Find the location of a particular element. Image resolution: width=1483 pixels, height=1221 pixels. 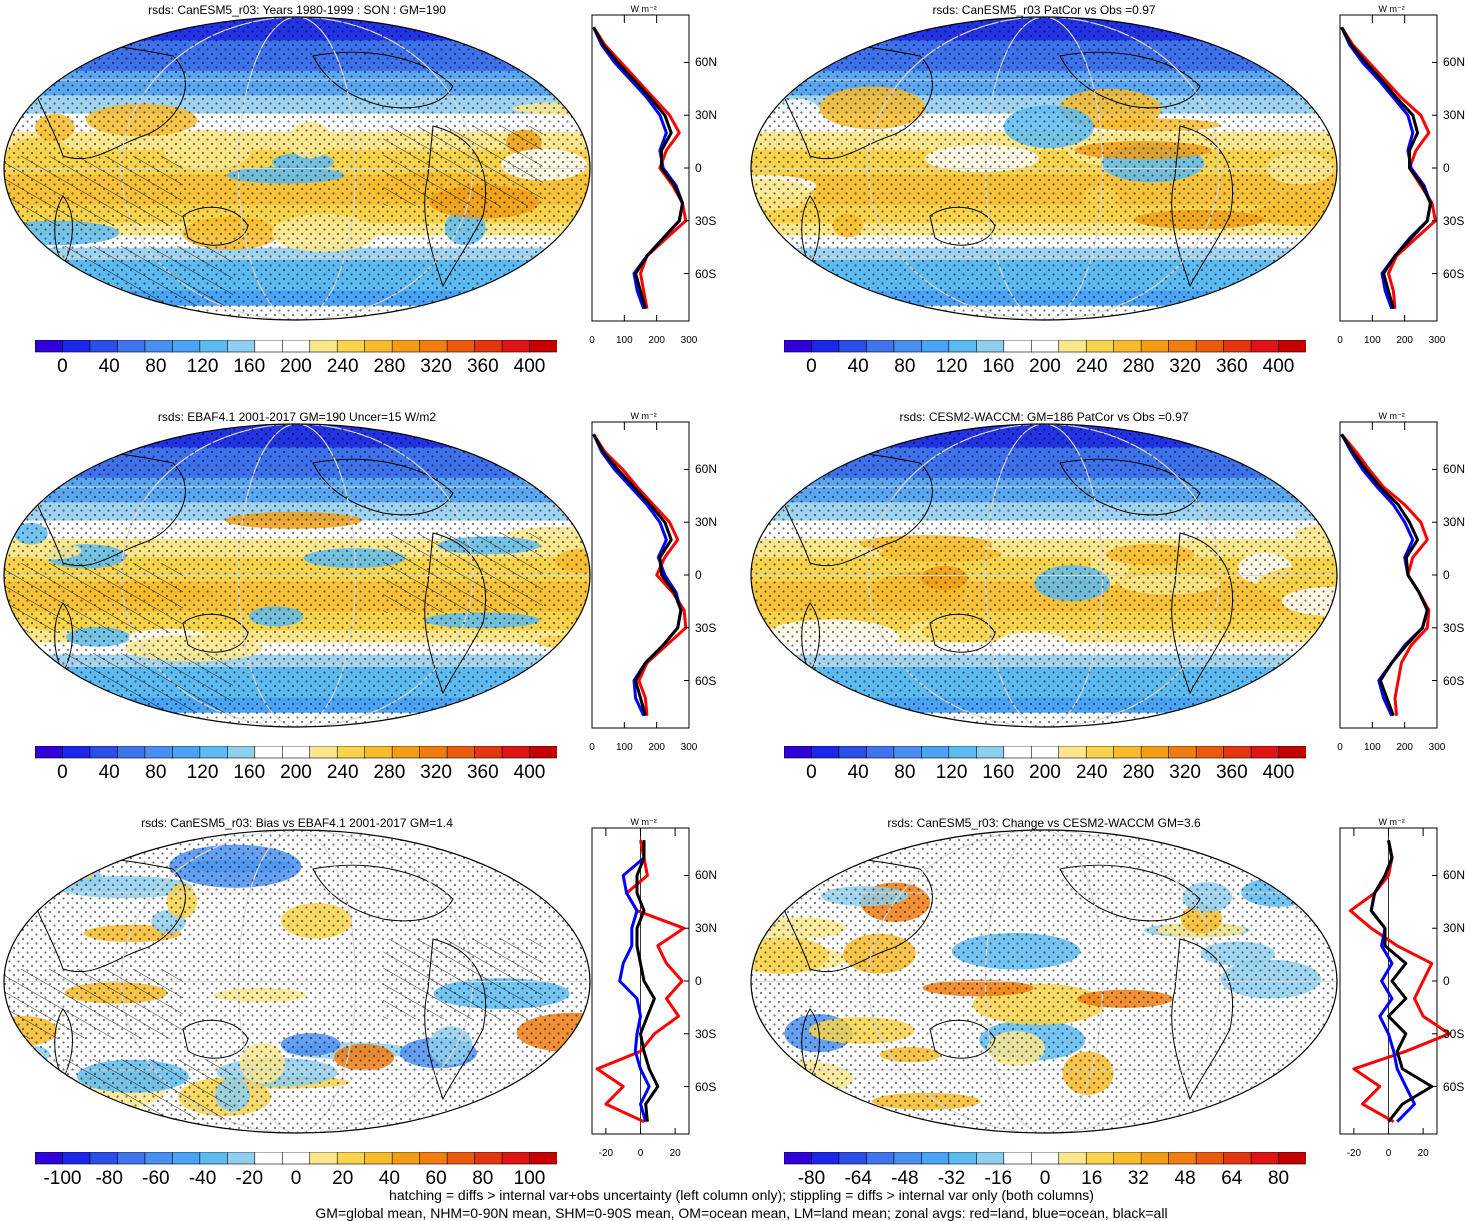

colorbar-tick-label: 200 is located at coordinates (296, 772).